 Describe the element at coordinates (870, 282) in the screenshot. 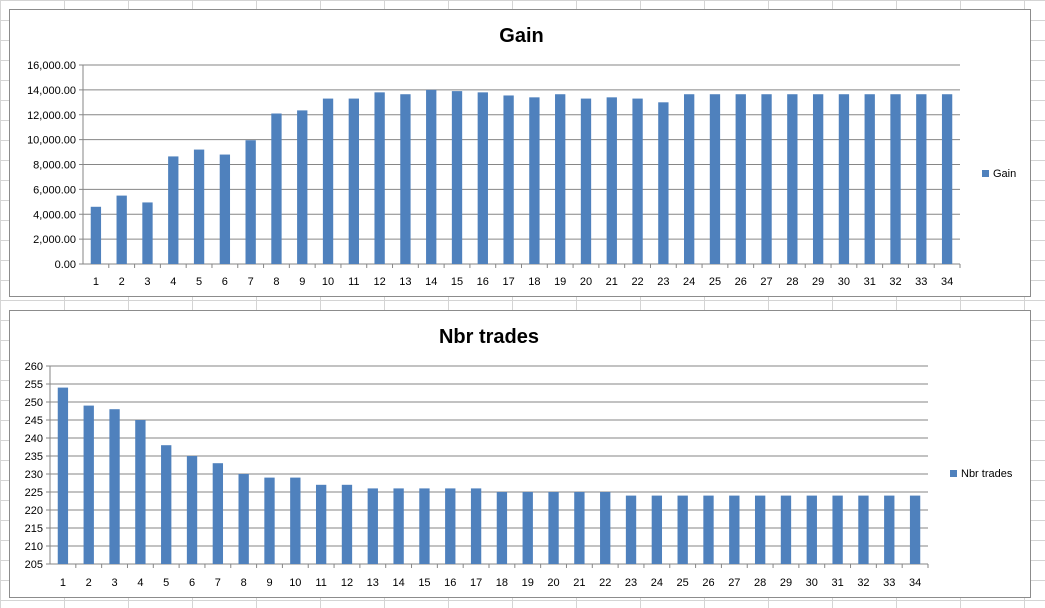

I see `x-tick-label: 31` at that location.